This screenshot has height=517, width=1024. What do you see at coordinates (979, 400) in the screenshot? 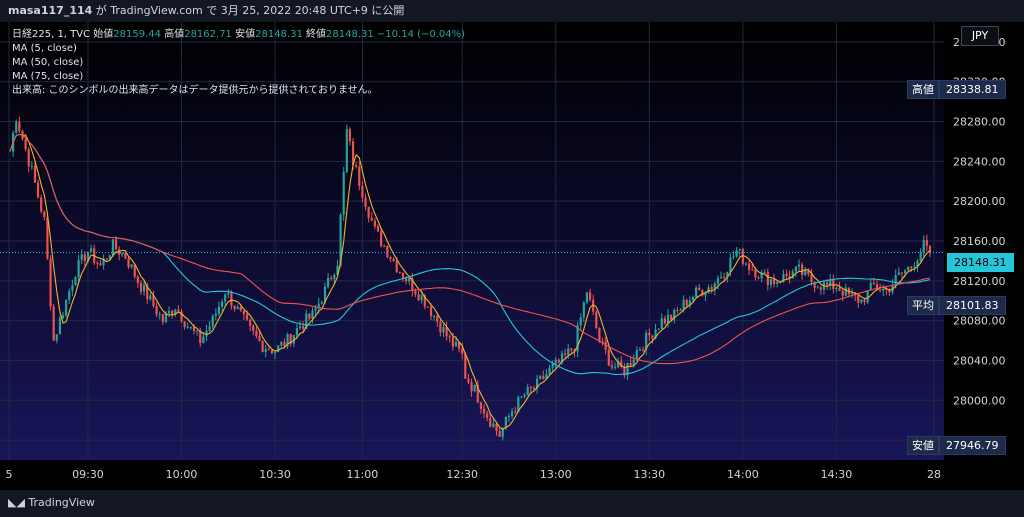
I see `y-tick-label: 28000.00` at bounding box center [979, 400].